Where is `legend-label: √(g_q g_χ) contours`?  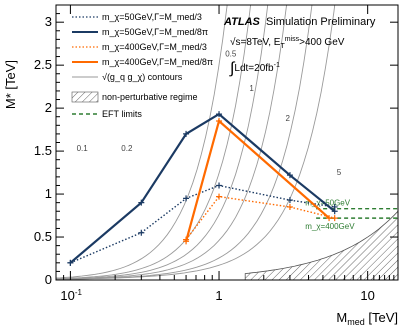 legend-label: √(g_q g_χ) contours is located at coordinates (142, 77).